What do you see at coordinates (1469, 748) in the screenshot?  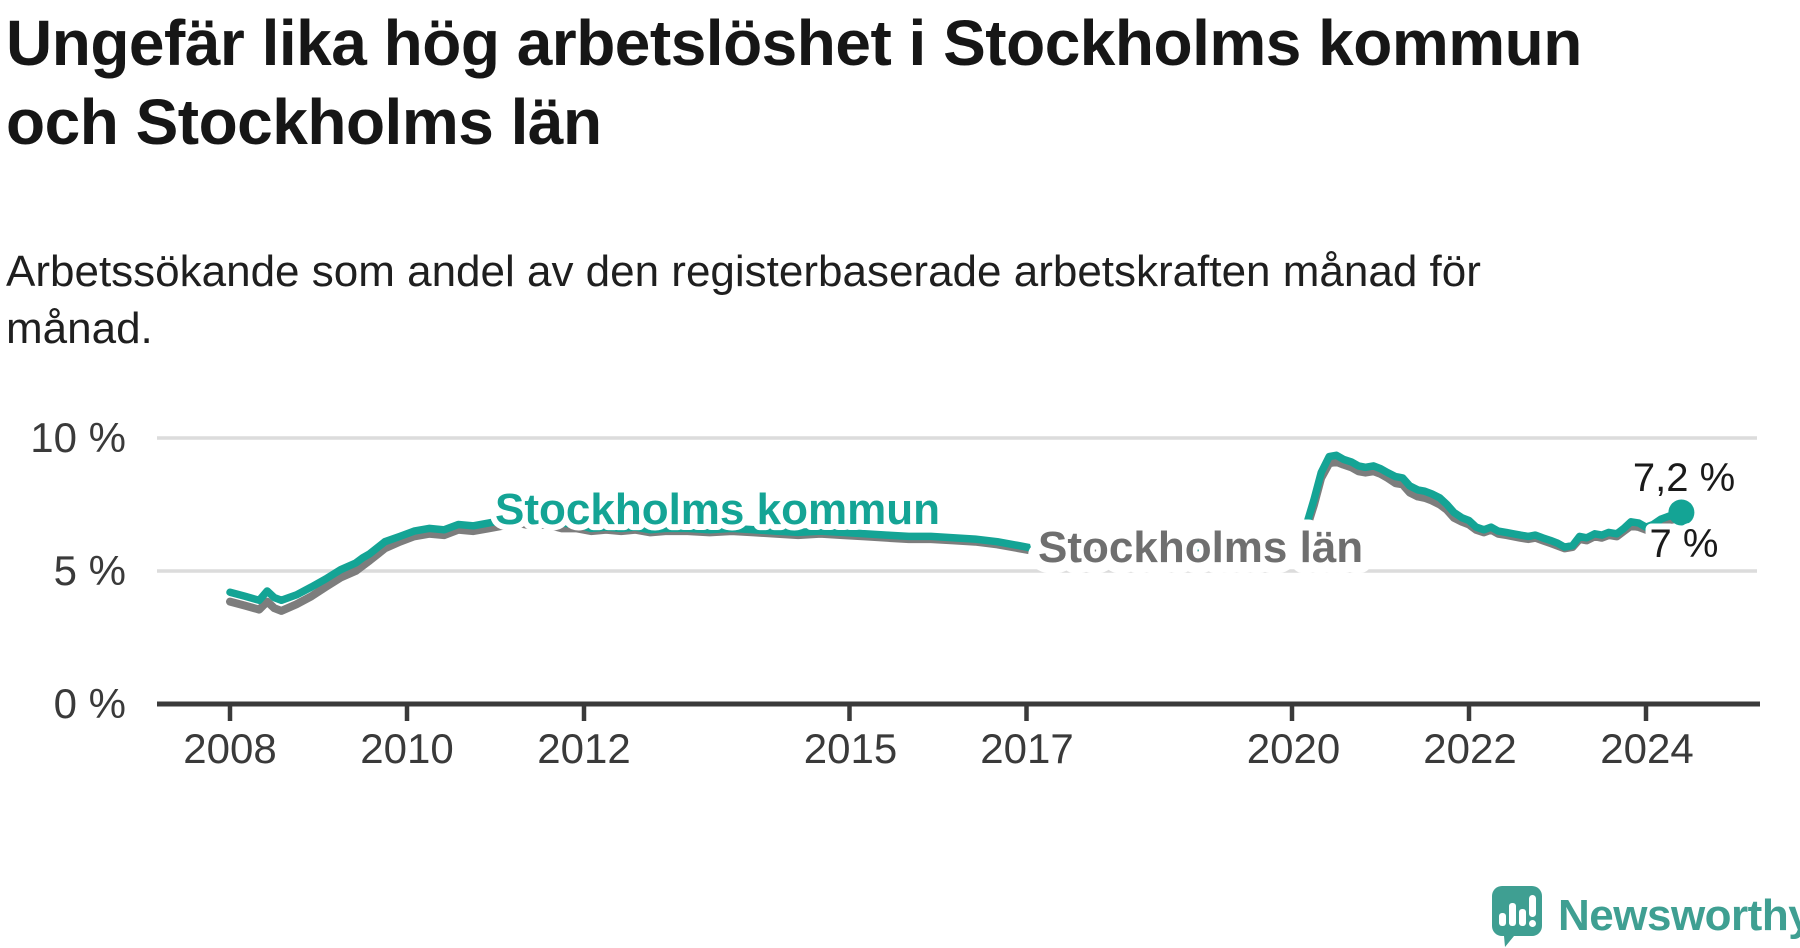 I see `x-tick-label-2022: 2022` at bounding box center [1469, 748].